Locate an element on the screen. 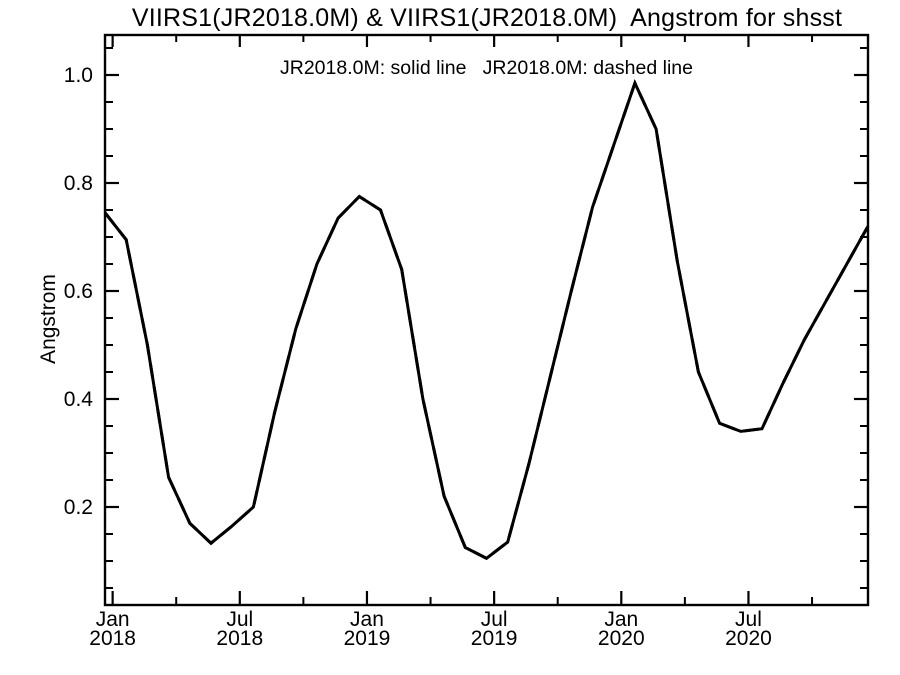 The height and width of the screenshot is (675, 900). y-tick-label: 0.6 is located at coordinates (78, 291).